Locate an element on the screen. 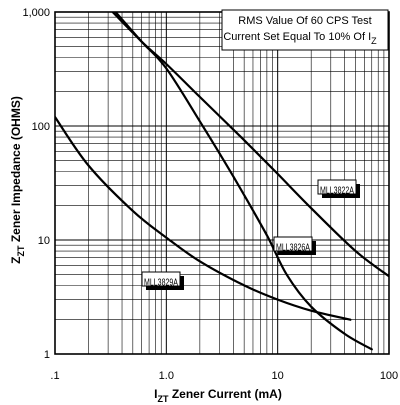 Image resolution: width=400 pixels, height=405 pixels. x-tick-label: 10 is located at coordinates (278, 376).